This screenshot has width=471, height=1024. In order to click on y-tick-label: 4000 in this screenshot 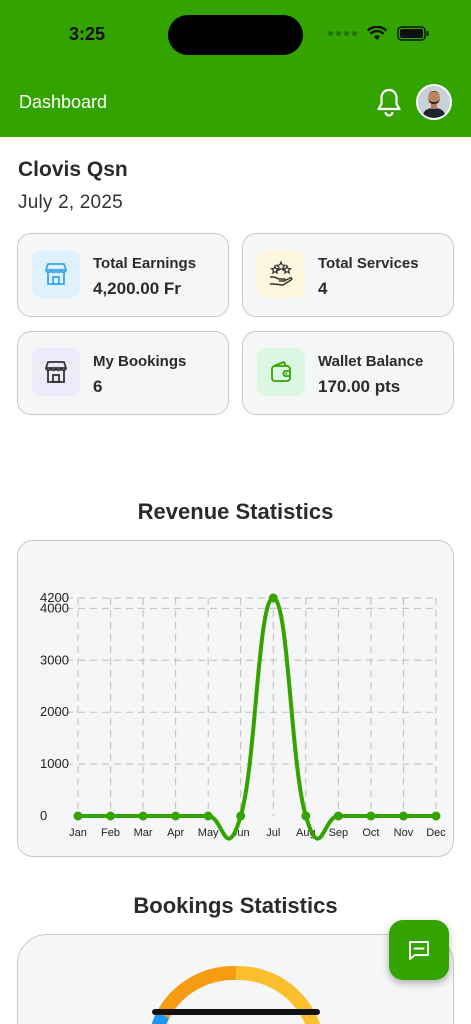, I will do `click(54, 607)`.